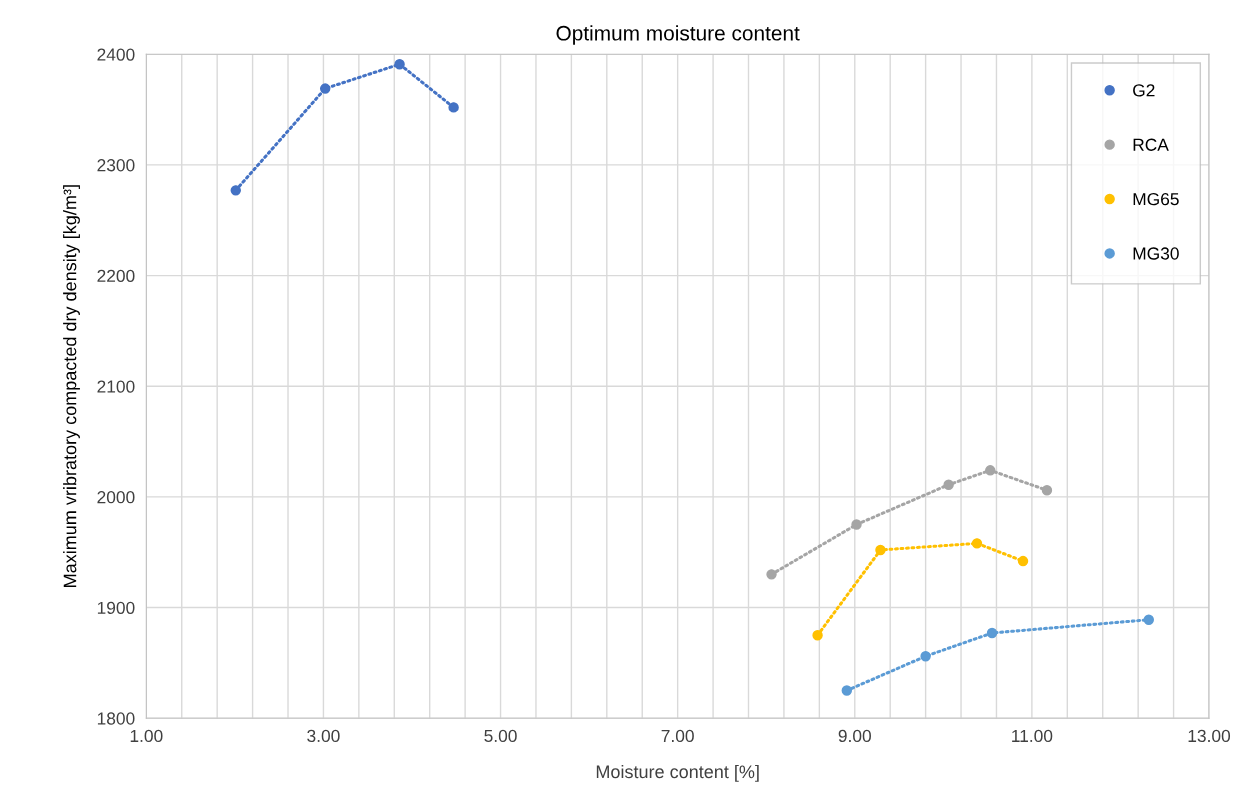 This screenshot has height=798, width=1240. What do you see at coordinates (1144, 90) in the screenshot?
I see `legend-label: G2` at bounding box center [1144, 90].